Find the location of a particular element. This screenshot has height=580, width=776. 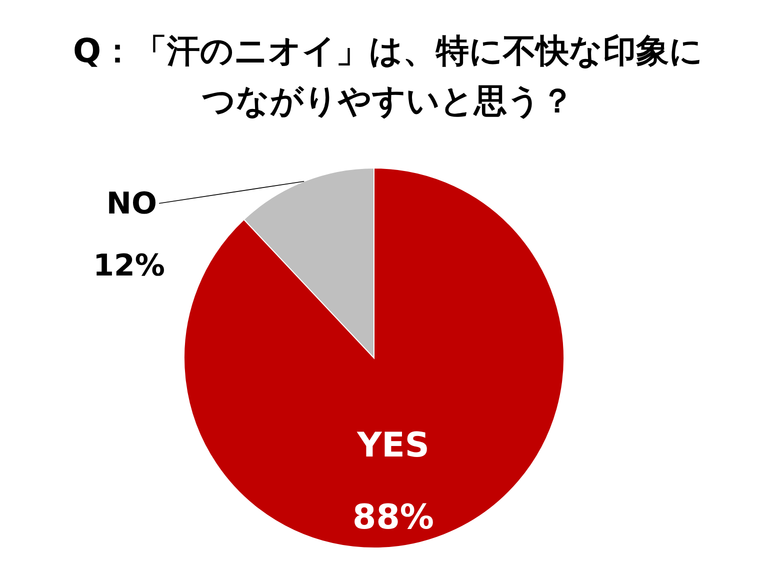

data-label: 88% is located at coordinates (393, 518).